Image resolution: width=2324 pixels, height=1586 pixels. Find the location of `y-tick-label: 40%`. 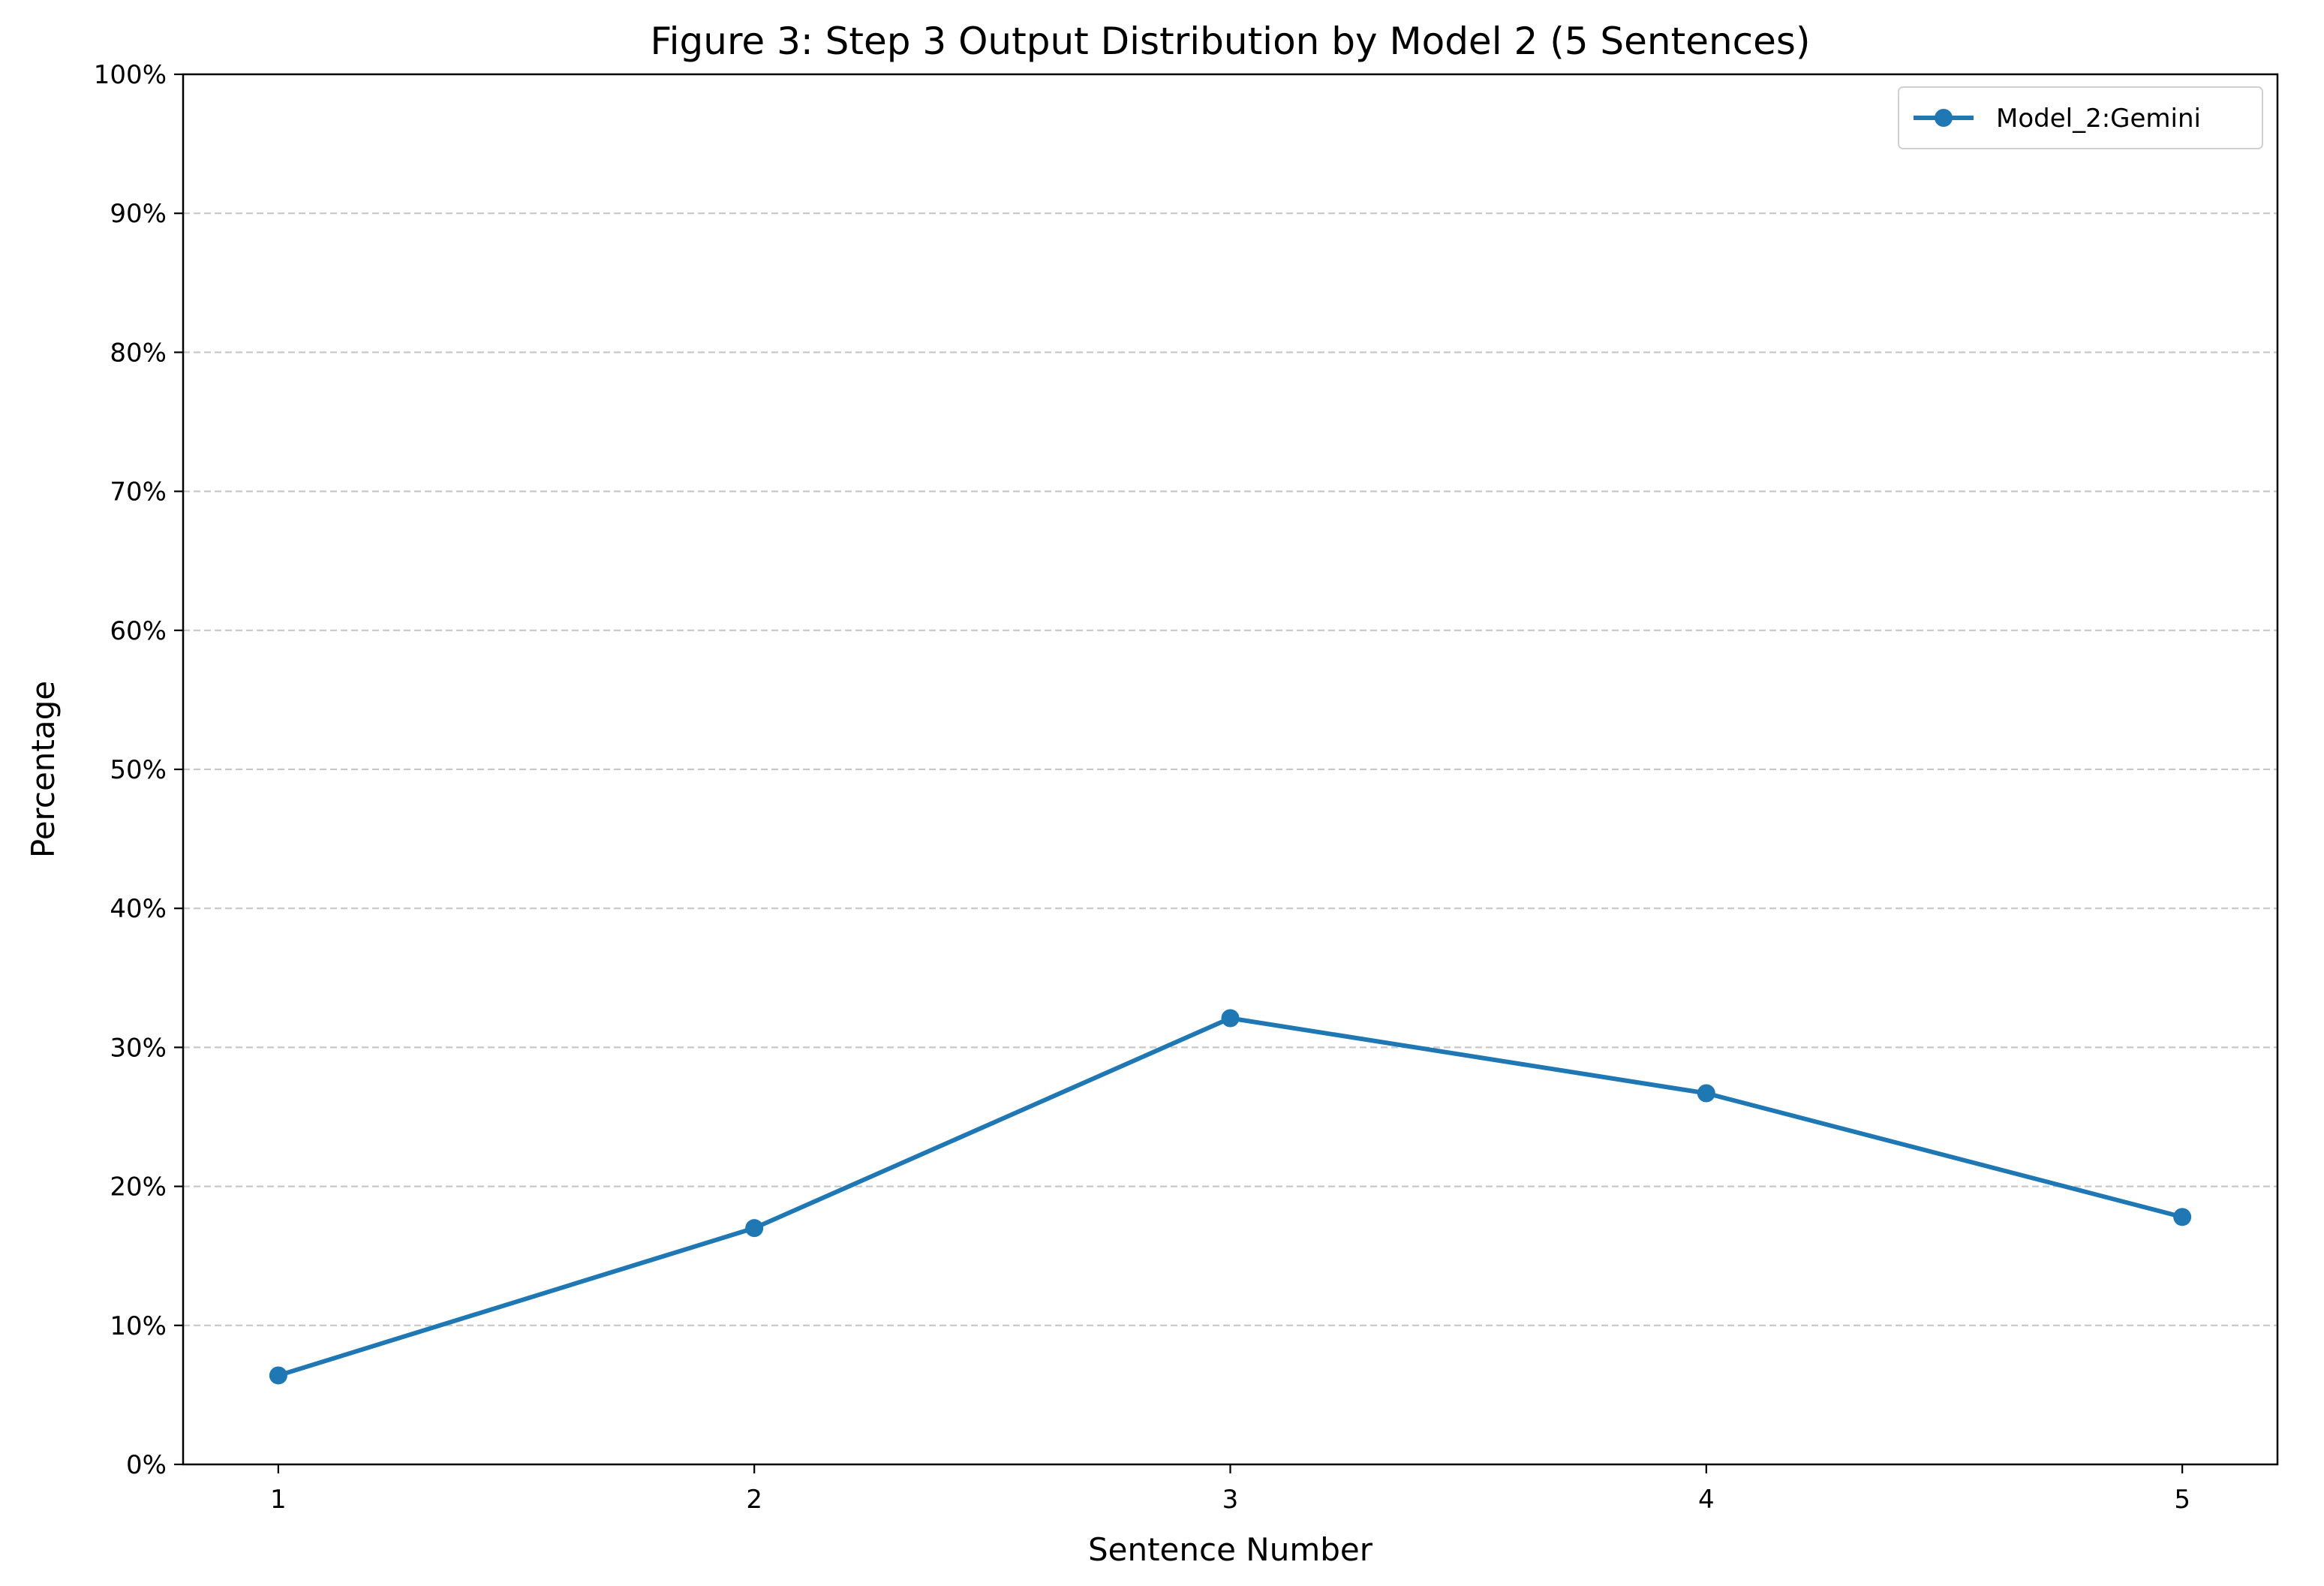

y-tick-label: 40% is located at coordinates (138, 909).